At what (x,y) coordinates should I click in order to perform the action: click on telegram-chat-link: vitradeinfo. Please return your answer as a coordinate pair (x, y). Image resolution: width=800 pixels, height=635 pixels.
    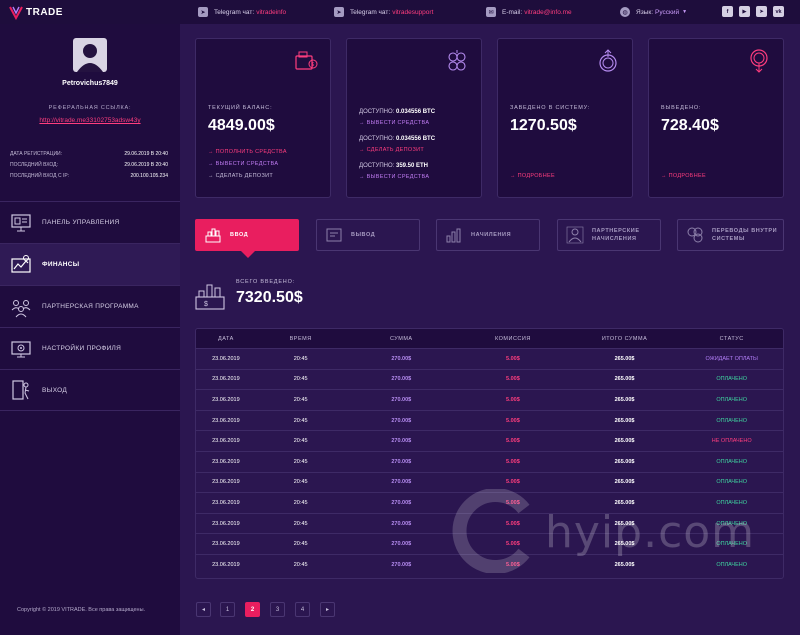
    Looking at the image, I should click on (271, 12).